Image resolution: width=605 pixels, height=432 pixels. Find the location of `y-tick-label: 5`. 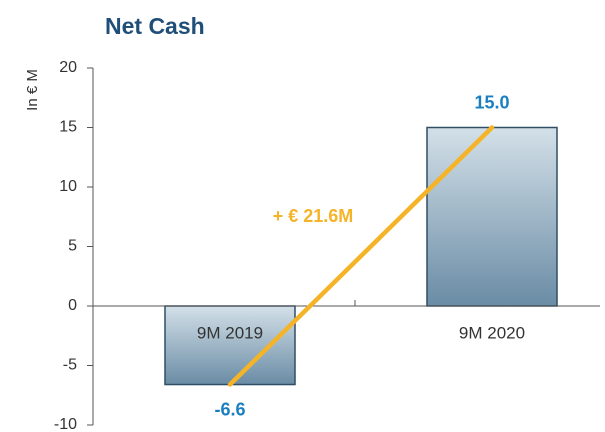

y-tick-label: 5 is located at coordinates (72, 246).